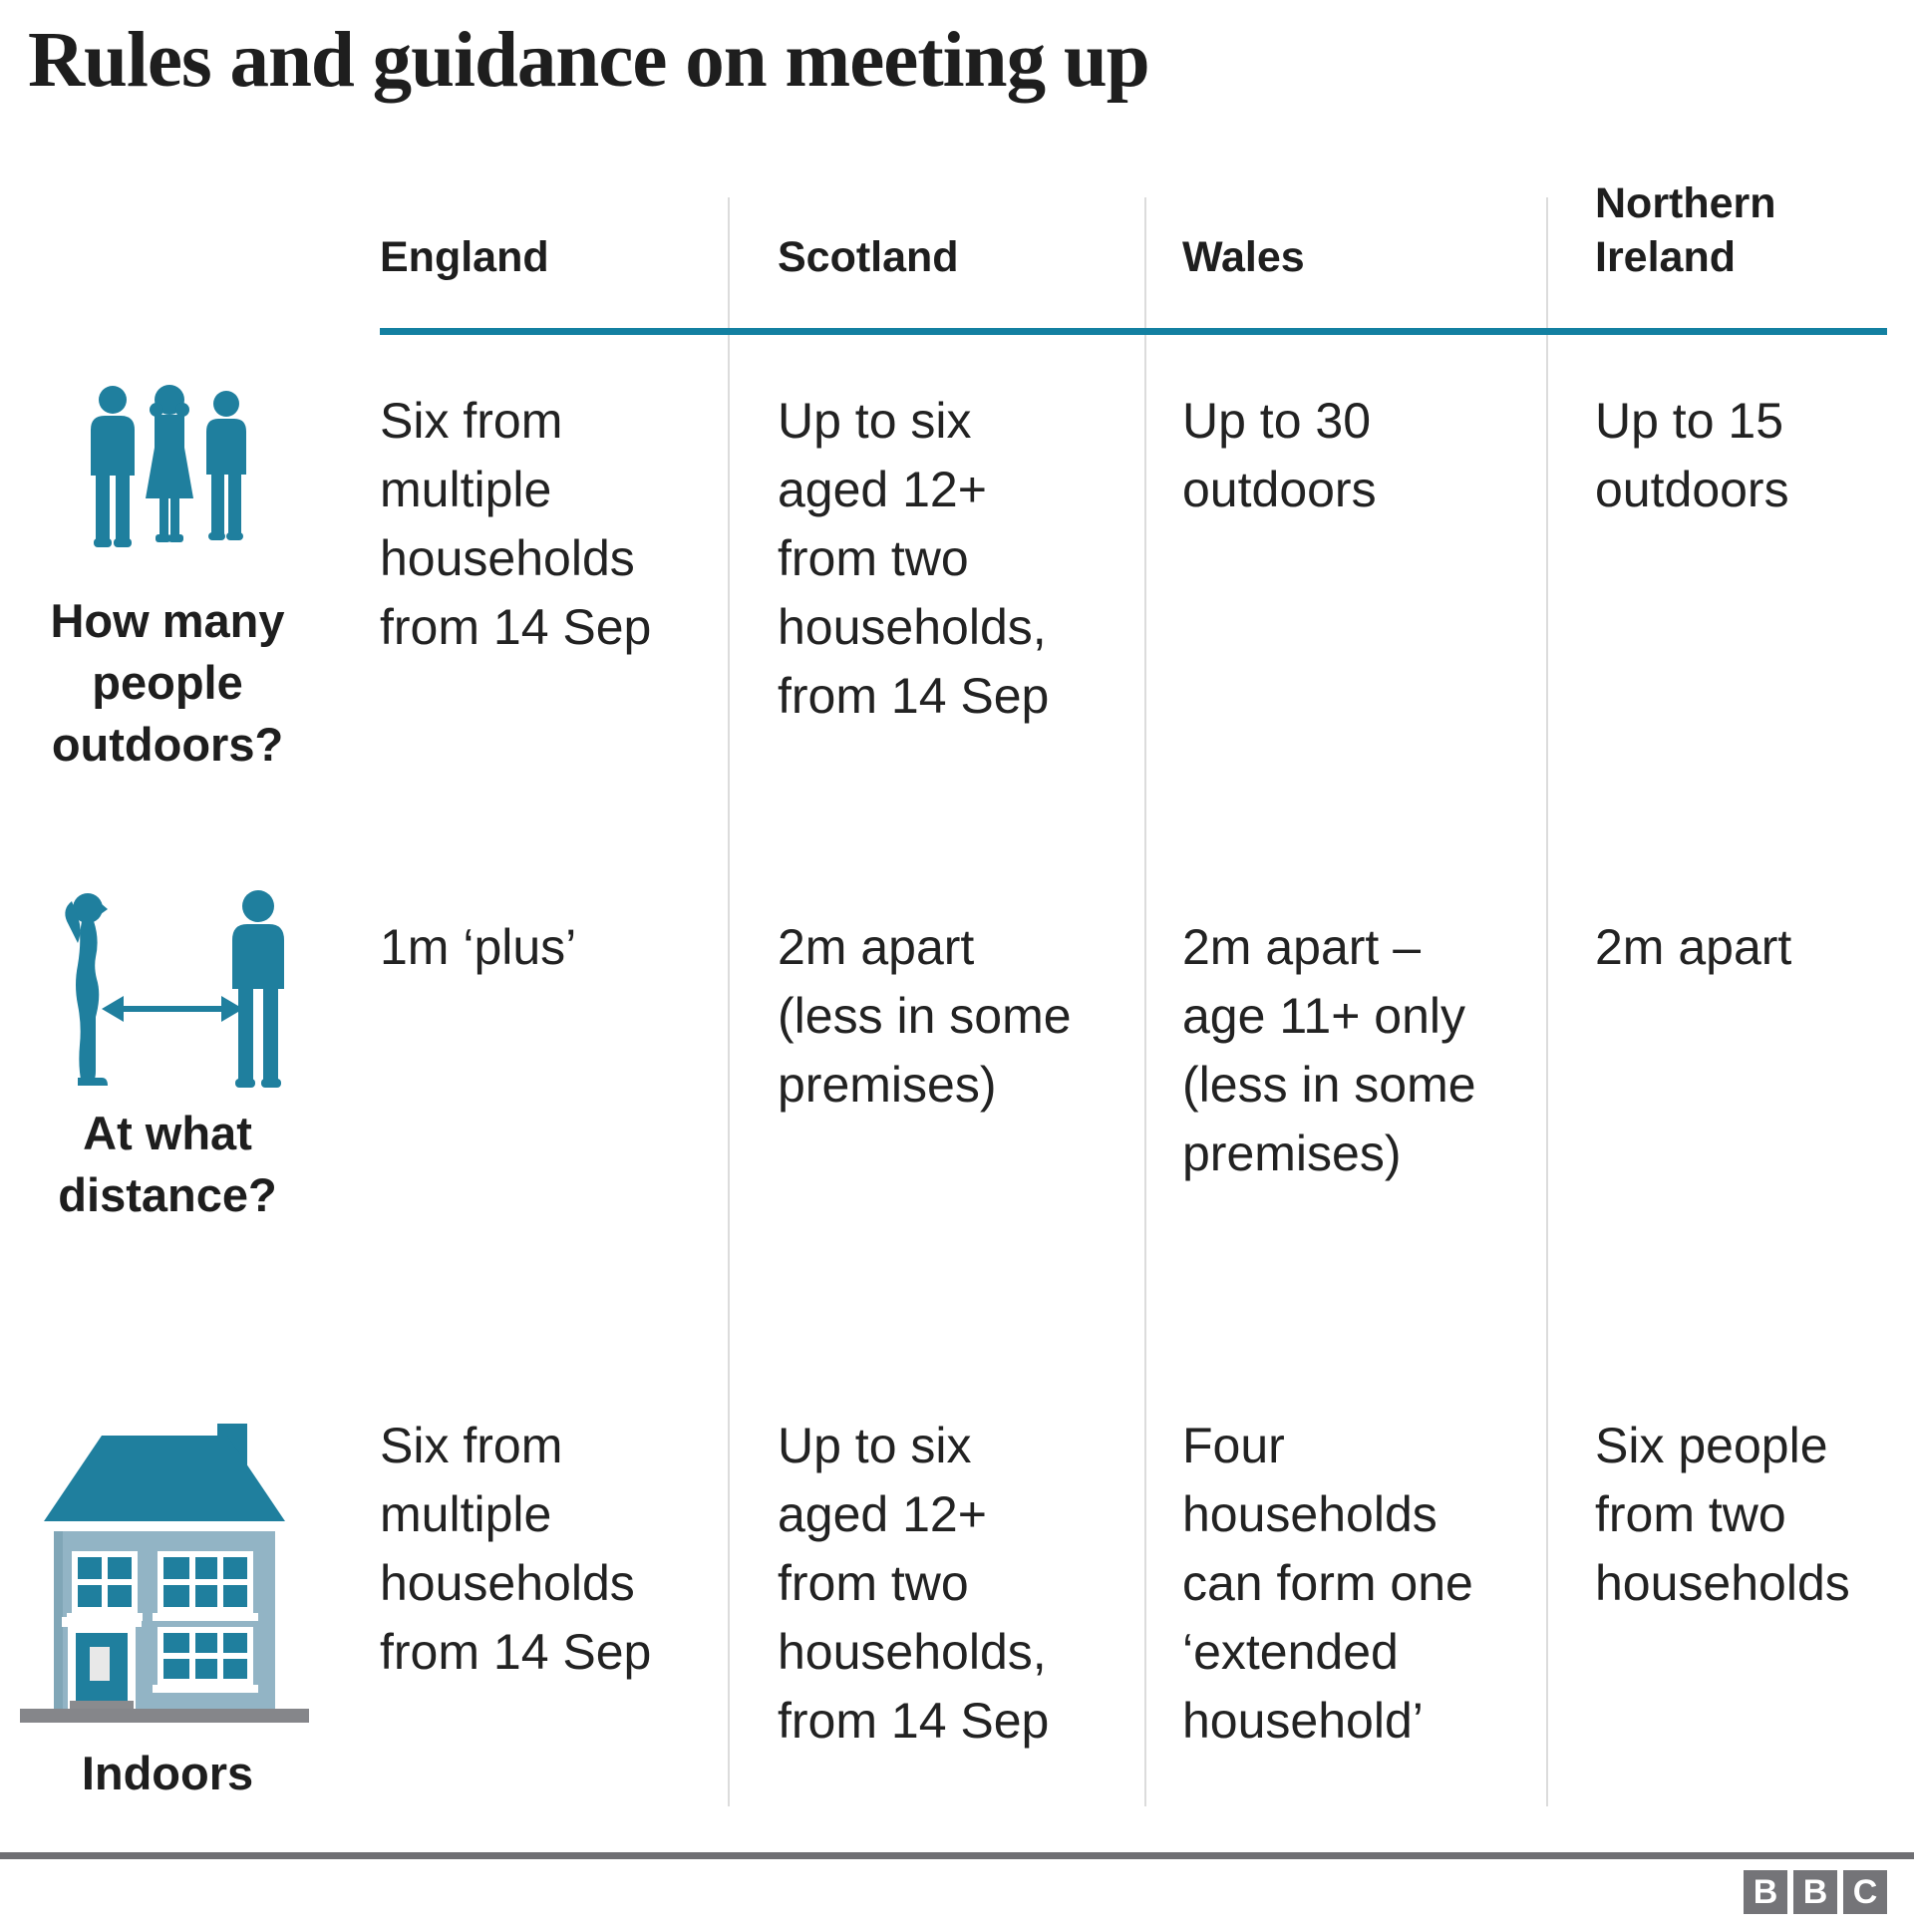 The height and width of the screenshot is (1932, 1914). Describe the element at coordinates (1865, 1892) in the screenshot. I see `bbc-logo-letter: C` at that location.